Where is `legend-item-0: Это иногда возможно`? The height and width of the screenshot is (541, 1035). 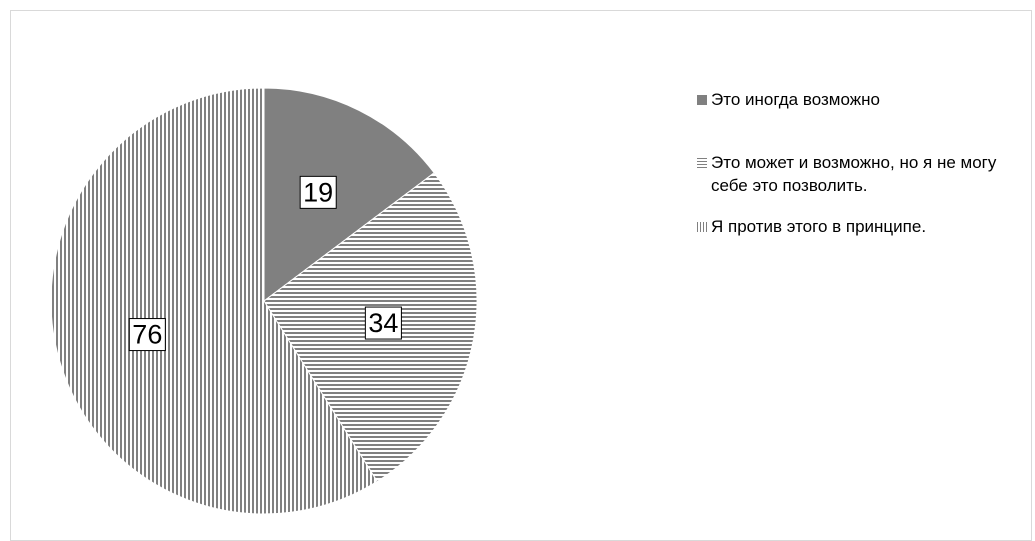 legend-item-0: Это иногда возможно is located at coordinates (864, 99).